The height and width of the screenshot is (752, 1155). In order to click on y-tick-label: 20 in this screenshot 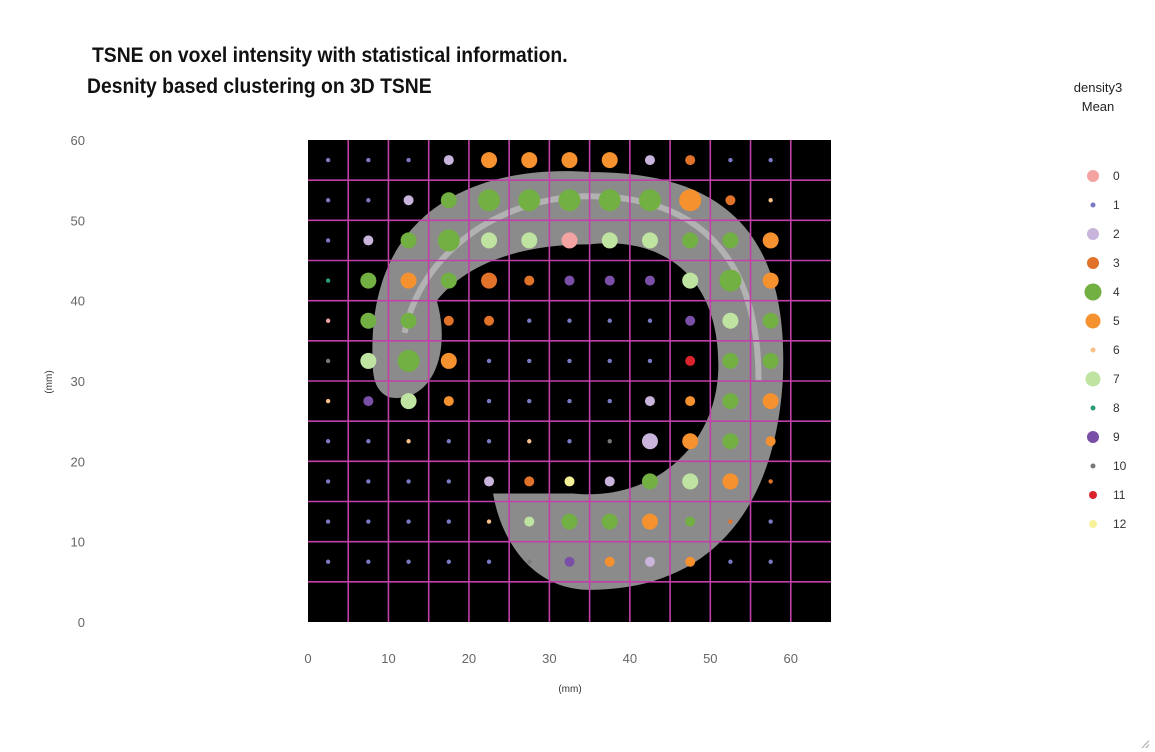, I will do `click(78, 461)`.